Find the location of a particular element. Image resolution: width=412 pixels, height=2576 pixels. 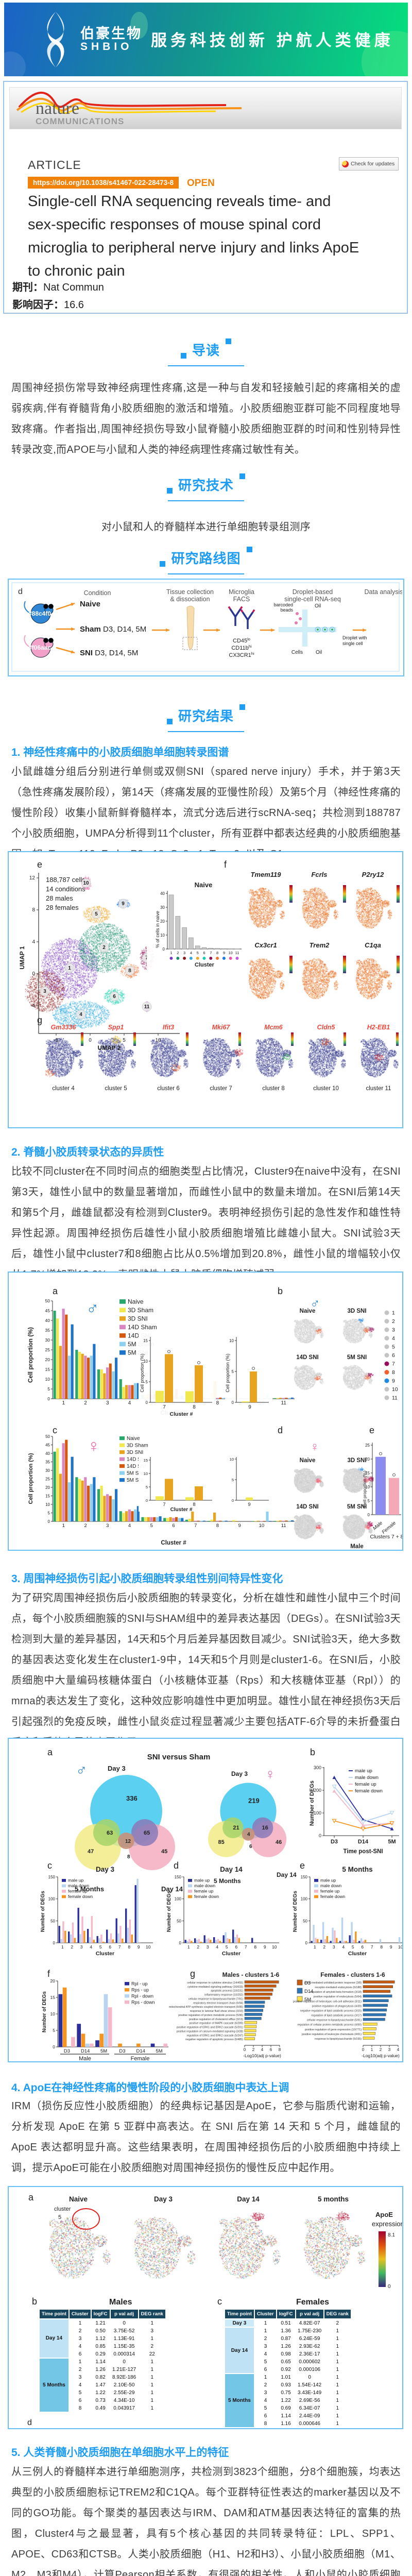

heading-text: 研究路线图 is located at coordinates (206, 558).